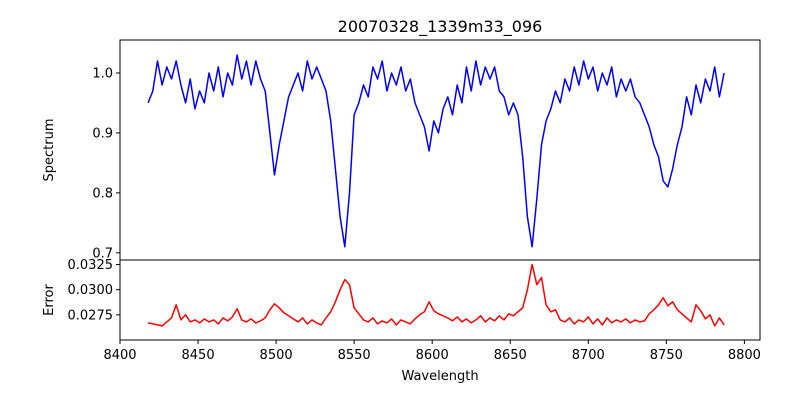 This screenshot has width=800, height=400. Describe the element at coordinates (91, 315) in the screenshot. I see `error-y-tick-label: 0.0275` at that location.